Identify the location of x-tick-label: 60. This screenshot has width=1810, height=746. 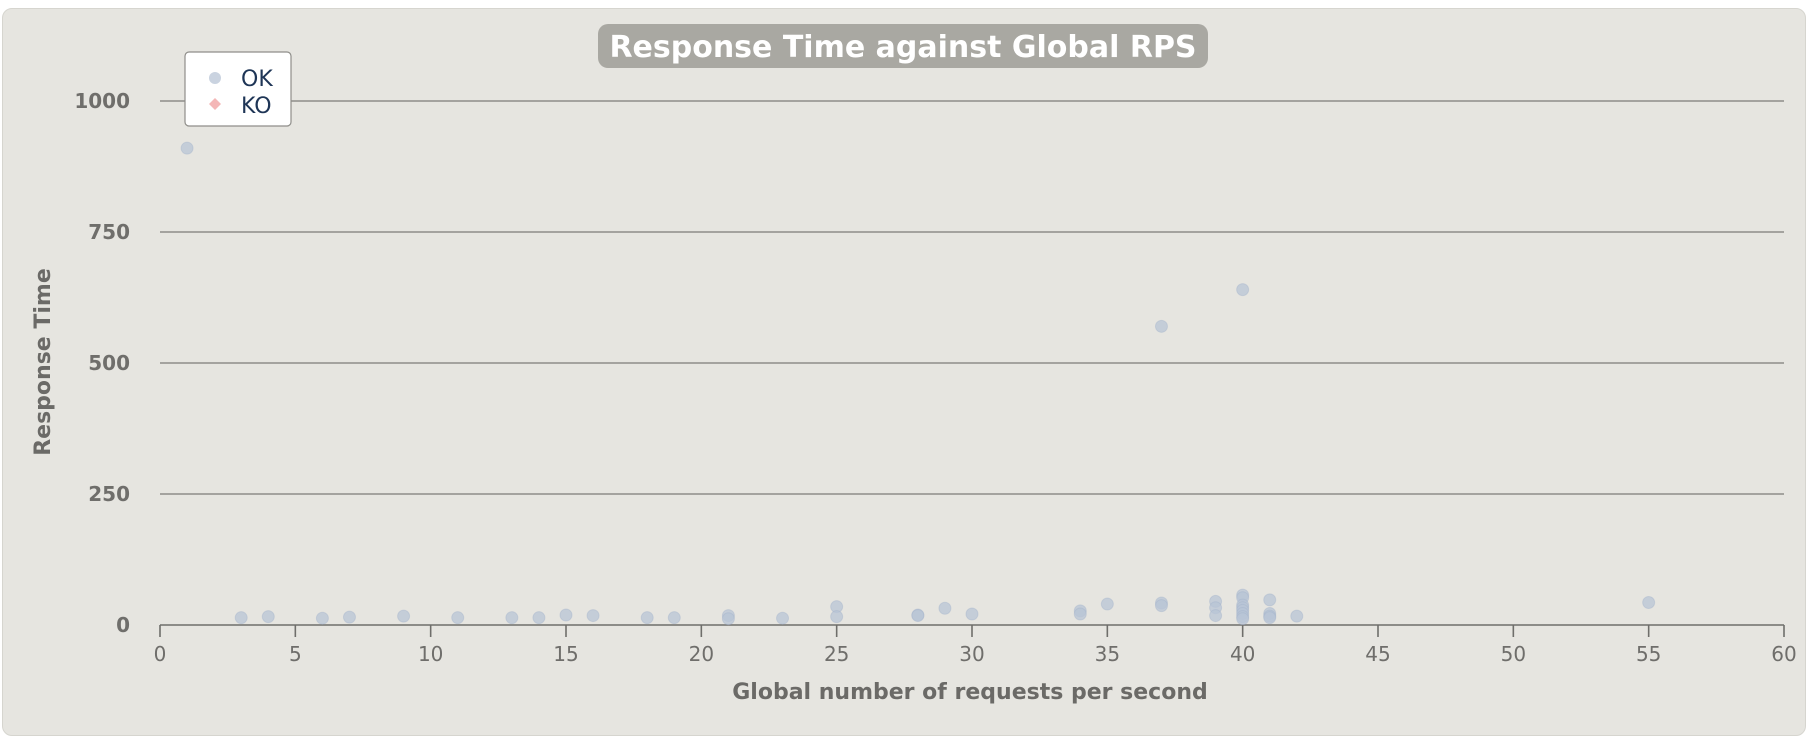
(1783, 654).